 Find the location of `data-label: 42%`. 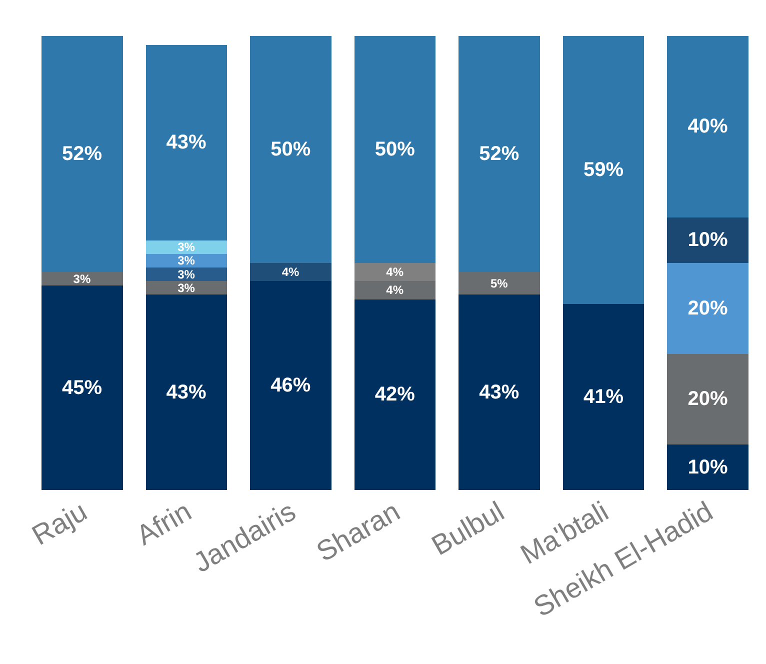

data-label: 42% is located at coordinates (395, 395).